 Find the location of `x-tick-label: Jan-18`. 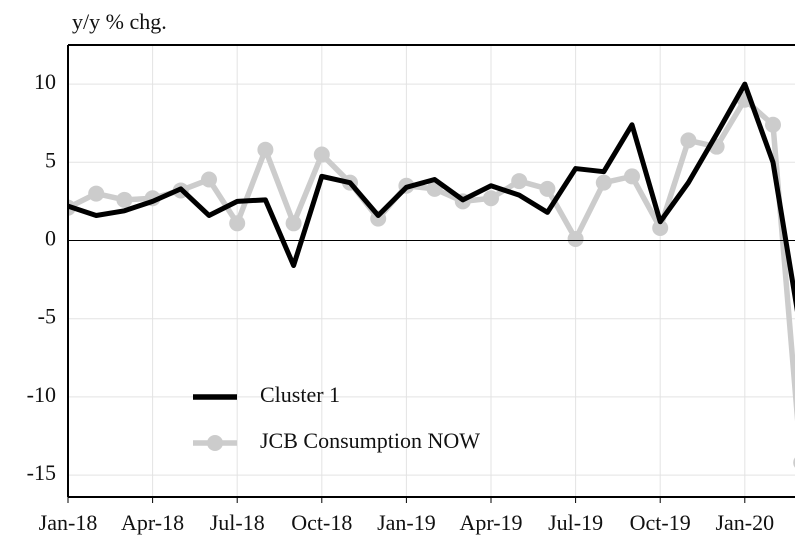

x-tick-label: Jan-18 is located at coordinates (68, 522).